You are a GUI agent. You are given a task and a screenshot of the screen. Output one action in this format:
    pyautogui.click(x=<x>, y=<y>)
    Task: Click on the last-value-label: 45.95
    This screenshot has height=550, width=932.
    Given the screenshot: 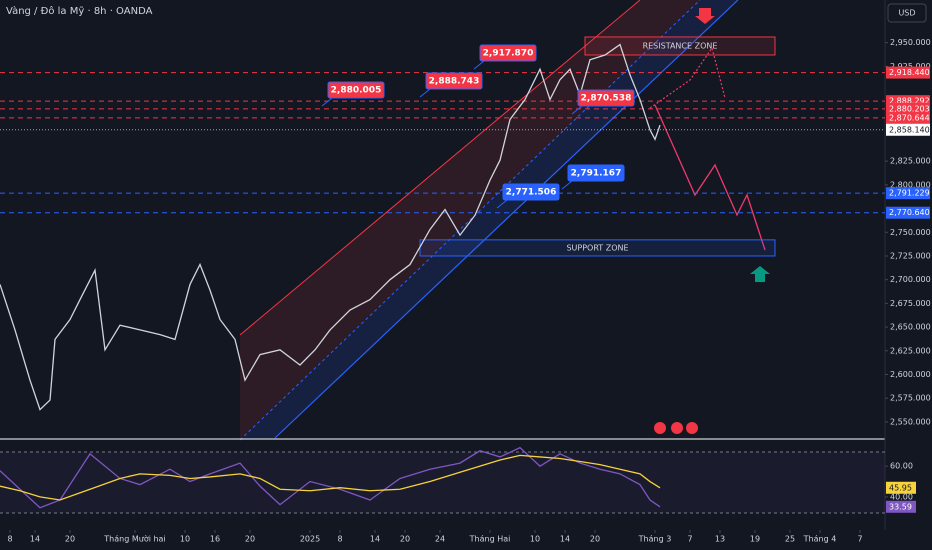 What is the action you would take?
    pyautogui.click(x=900, y=487)
    